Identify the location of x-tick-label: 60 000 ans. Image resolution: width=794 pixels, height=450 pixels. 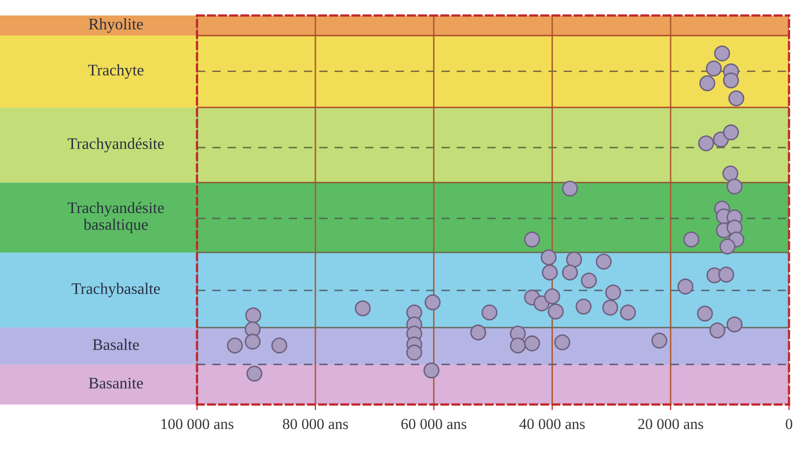
(433, 424).